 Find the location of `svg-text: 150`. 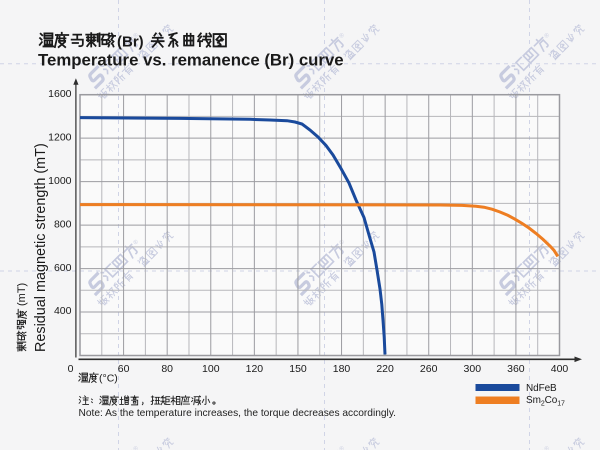

svg-text: 150 is located at coordinates (298, 369).